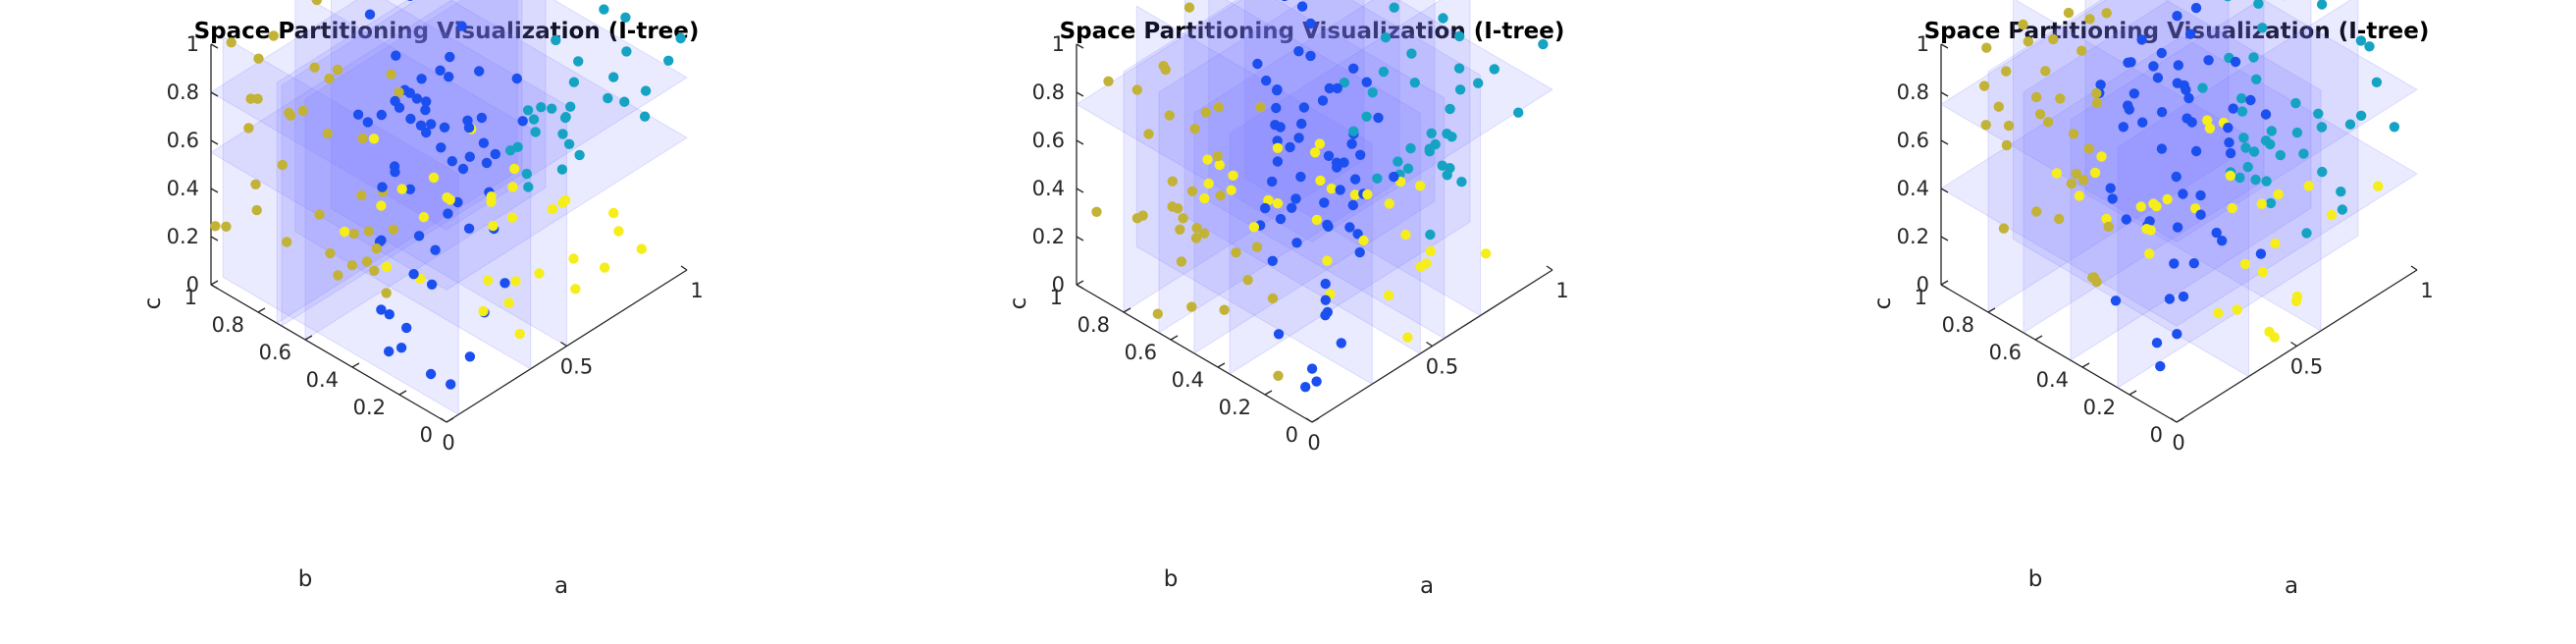 Image resolution: width=2576 pixels, height=644 pixels. I want to click on x-tick-label: 0, so click(448, 443).